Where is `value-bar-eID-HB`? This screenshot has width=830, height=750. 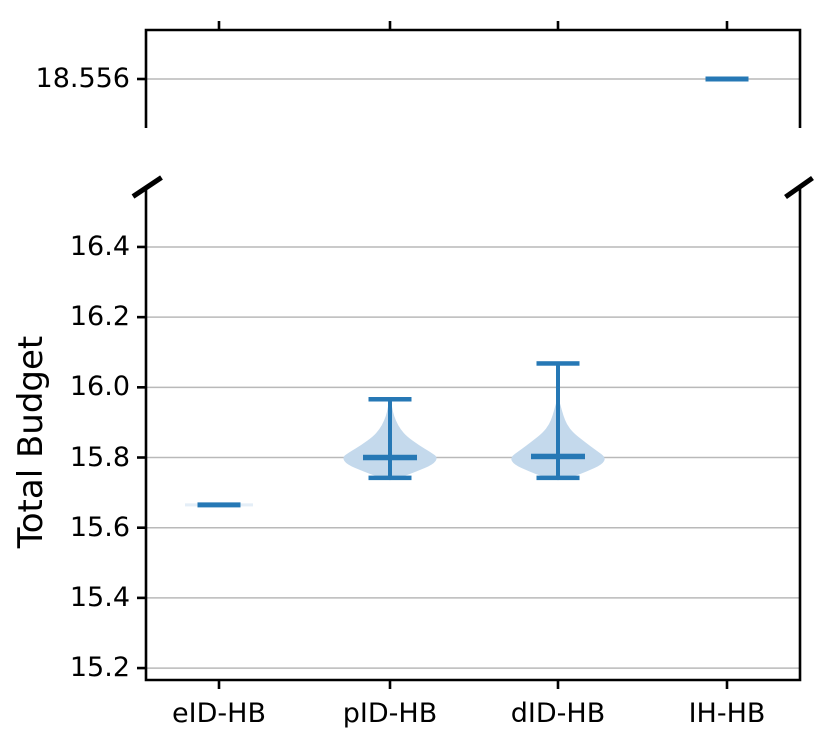 value-bar-eID-HB is located at coordinates (219, 505).